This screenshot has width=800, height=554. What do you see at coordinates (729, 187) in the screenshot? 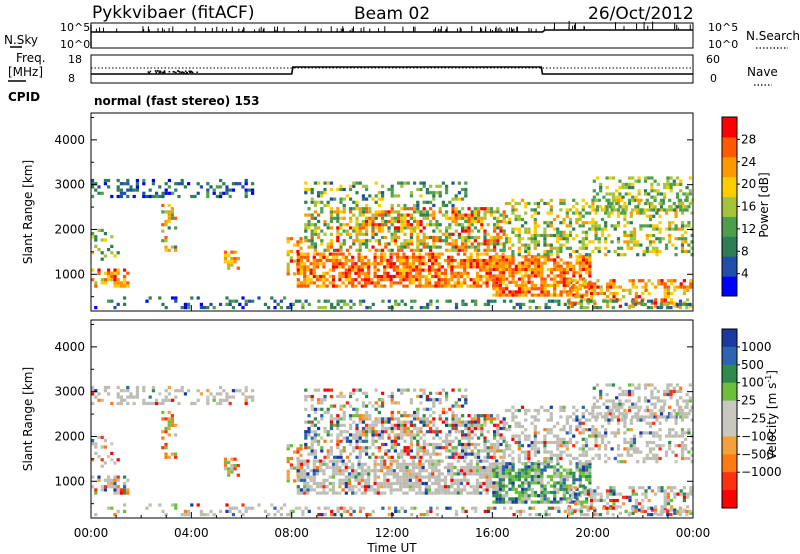
I see `power-colorbar-segment` at bounding box center [729, 187].